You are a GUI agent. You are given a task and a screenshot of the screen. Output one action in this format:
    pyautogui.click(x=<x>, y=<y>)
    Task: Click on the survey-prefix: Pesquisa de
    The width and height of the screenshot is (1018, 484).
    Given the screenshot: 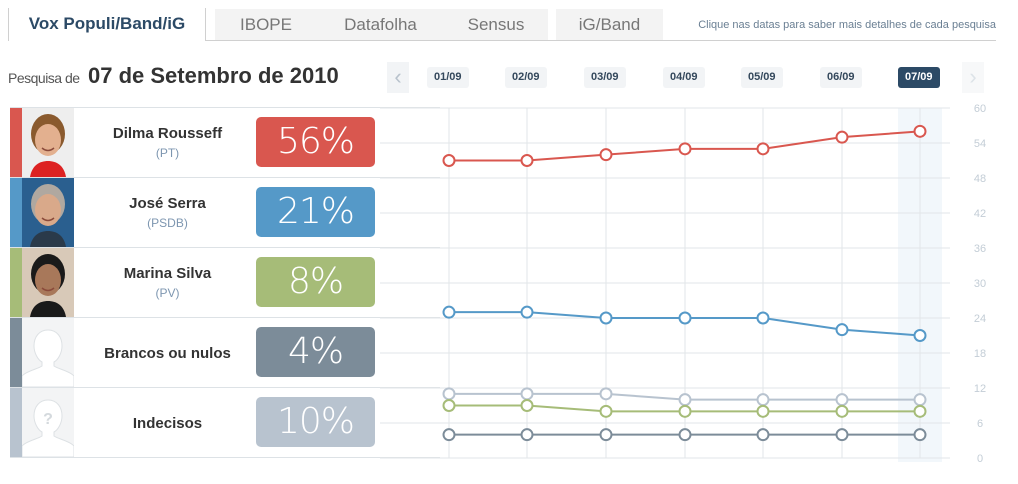 What is the action you would take?
    pyautogui.click(x=44, y=78)
    